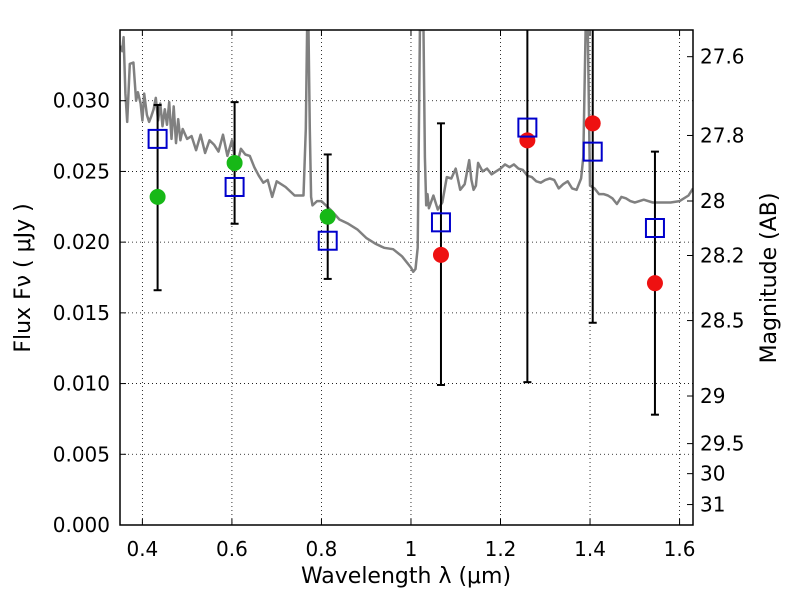  I want to click on y2-tick-label: 28, so click(712, 201).